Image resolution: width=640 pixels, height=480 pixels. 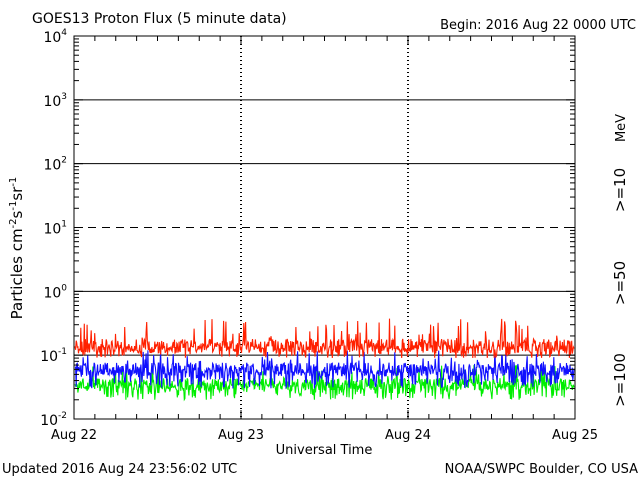 What do you see at coordinates (55, 165) in the screenshot?
I see `y-tick-label: 10²` at bounding box center [55, 165].